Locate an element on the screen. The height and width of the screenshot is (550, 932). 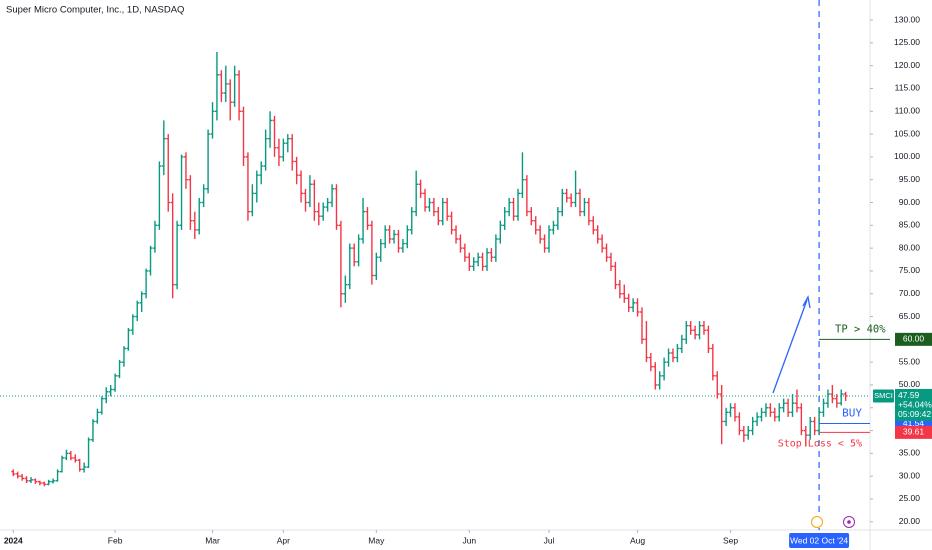
y-tick-label: 95.00 is located at coordinates (910, 179).